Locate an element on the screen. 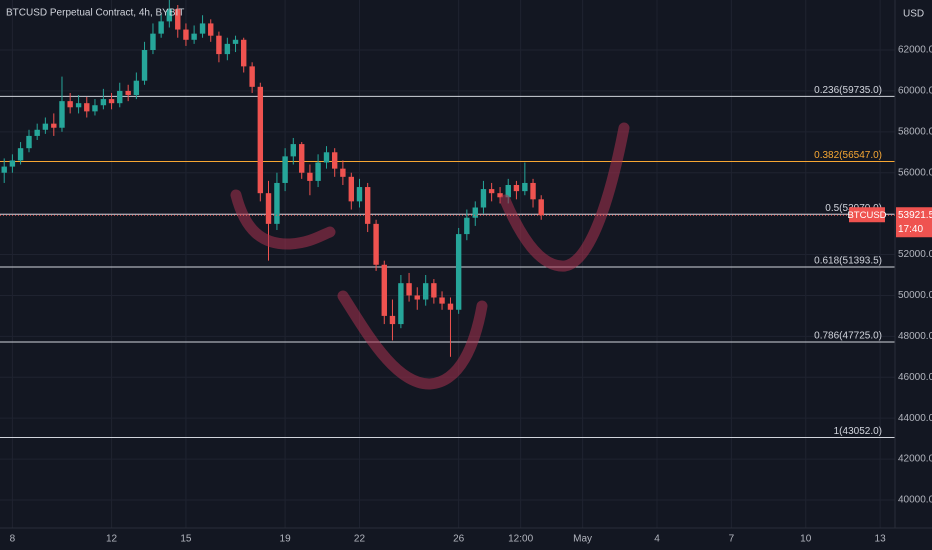 This screenshot has height=550, width=932. fib-label: 0.236(59735.0) is located at coordinates (848, 90).